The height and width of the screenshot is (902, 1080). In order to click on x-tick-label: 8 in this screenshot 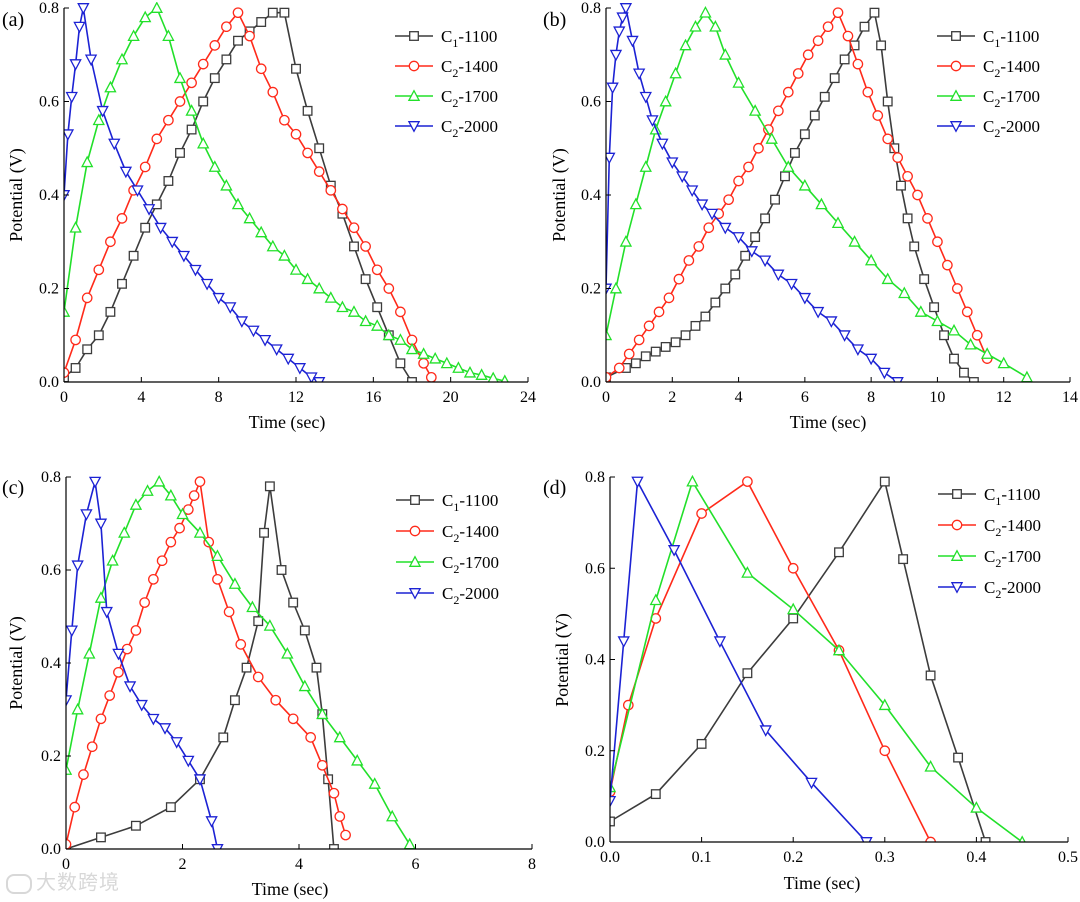, I will do `click(871, 397)`.